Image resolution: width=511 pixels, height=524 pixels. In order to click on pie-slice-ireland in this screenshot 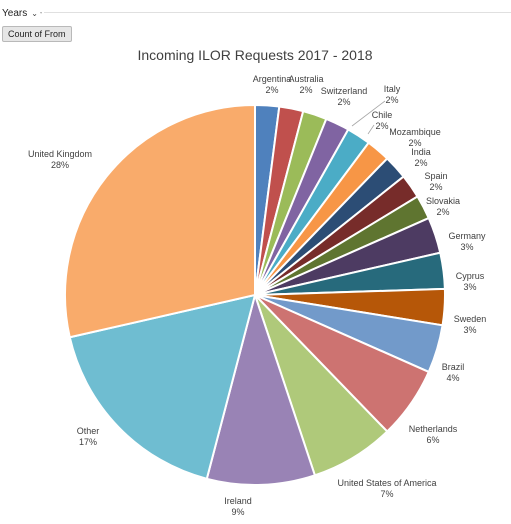, I will do `click(261, 388)`.